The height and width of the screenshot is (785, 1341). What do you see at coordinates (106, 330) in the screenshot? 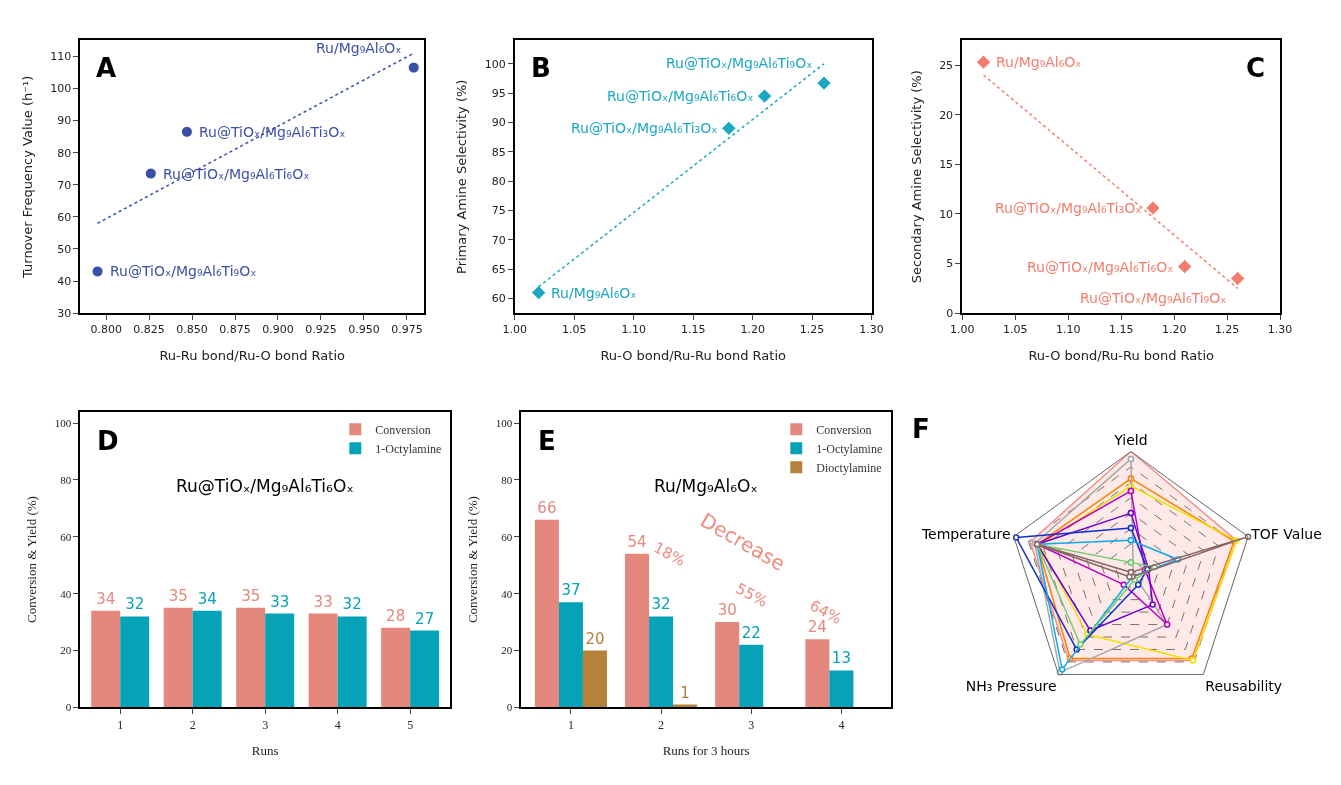
I see `x-tick-label: 0.800` at bounding box center [106, 330].